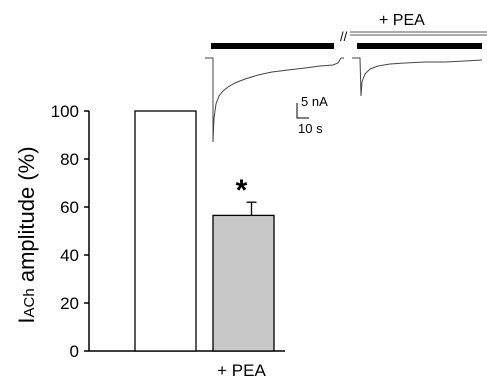  What do you see at coordinates (69, 303) in the screenshot?
I see `y-tick-label: 20` at bounding box center [69, 303].